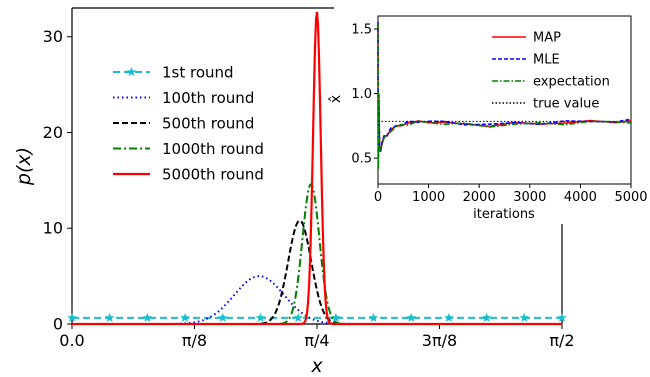 The image size is (650, 377). What do you see at coordinates (361, 94) in the screenshot?
I see `inset-y-tick-label: 1.0` at bounding box center [361, 94].